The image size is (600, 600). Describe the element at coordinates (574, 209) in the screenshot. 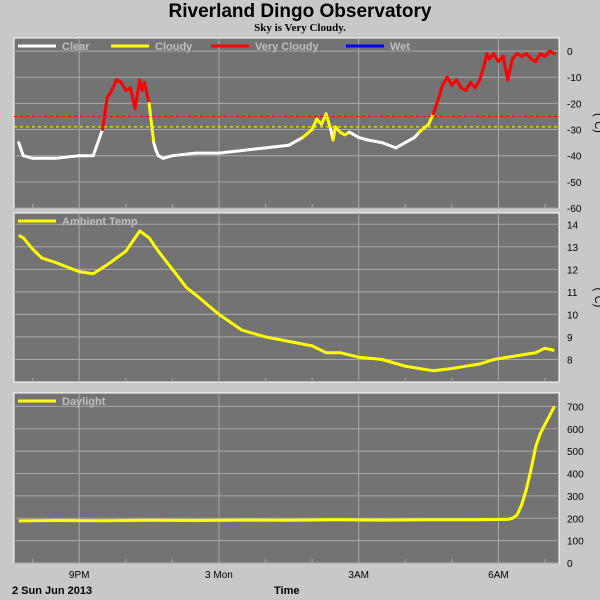

I see `y-tick-label: -60` at that location.